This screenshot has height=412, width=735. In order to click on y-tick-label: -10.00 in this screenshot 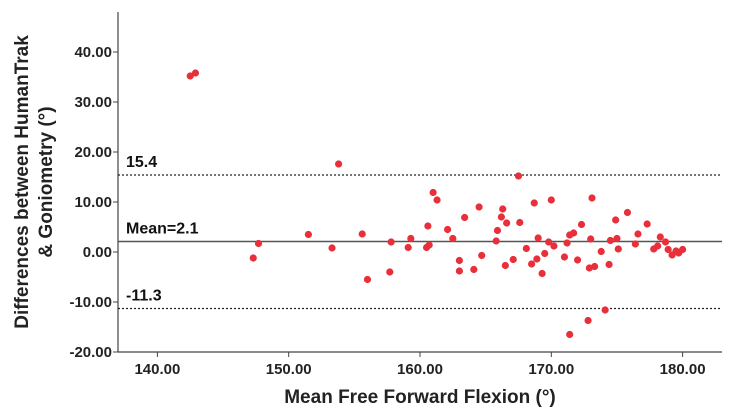, I will do `click(90, 302)`.